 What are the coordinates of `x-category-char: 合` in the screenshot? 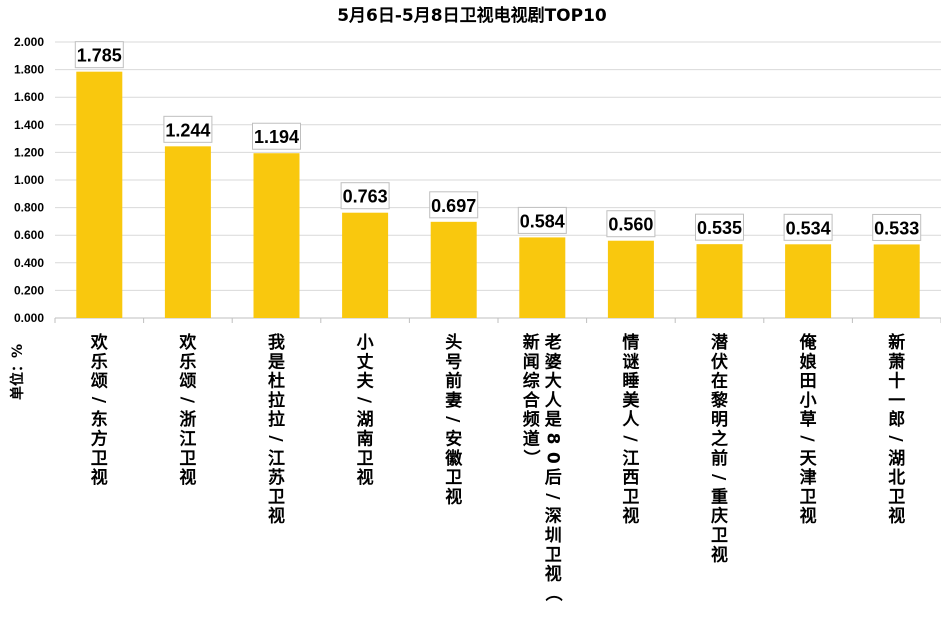 It's located at (532, 400).